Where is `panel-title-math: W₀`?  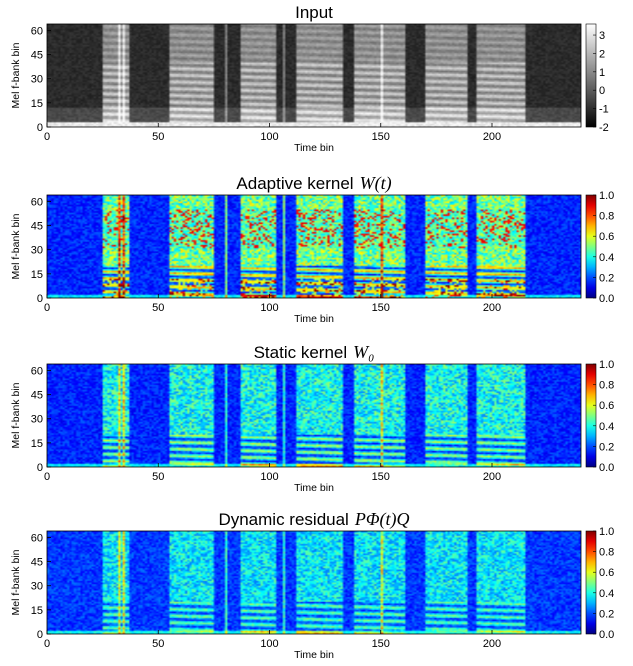
panel-title-math: W₀ is located at coordinates (363, 352).